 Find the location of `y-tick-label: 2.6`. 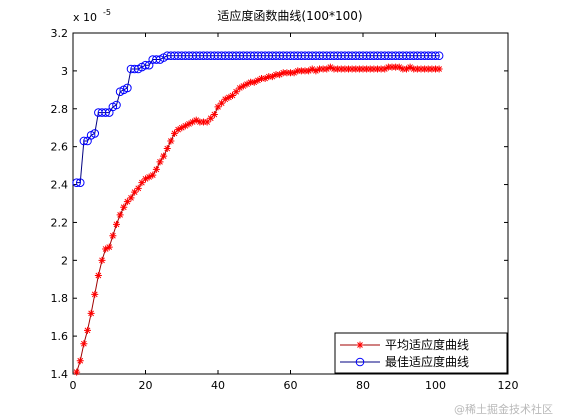

y-tick-label: 2.6 is located at coordinates (60, 147).